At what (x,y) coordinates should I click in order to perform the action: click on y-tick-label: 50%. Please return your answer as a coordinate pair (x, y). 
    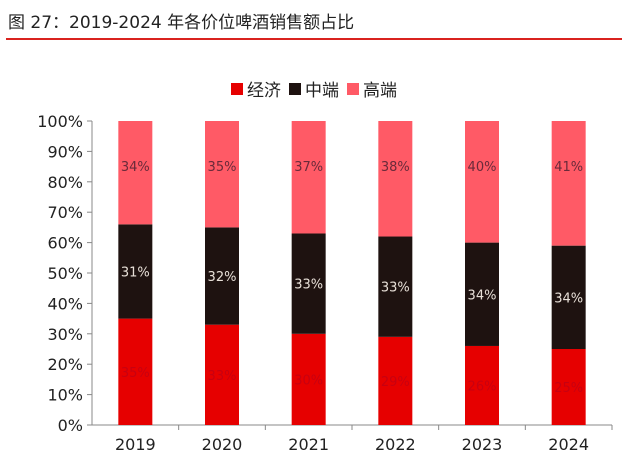
    Looking at the image, I should click on (65, 273).